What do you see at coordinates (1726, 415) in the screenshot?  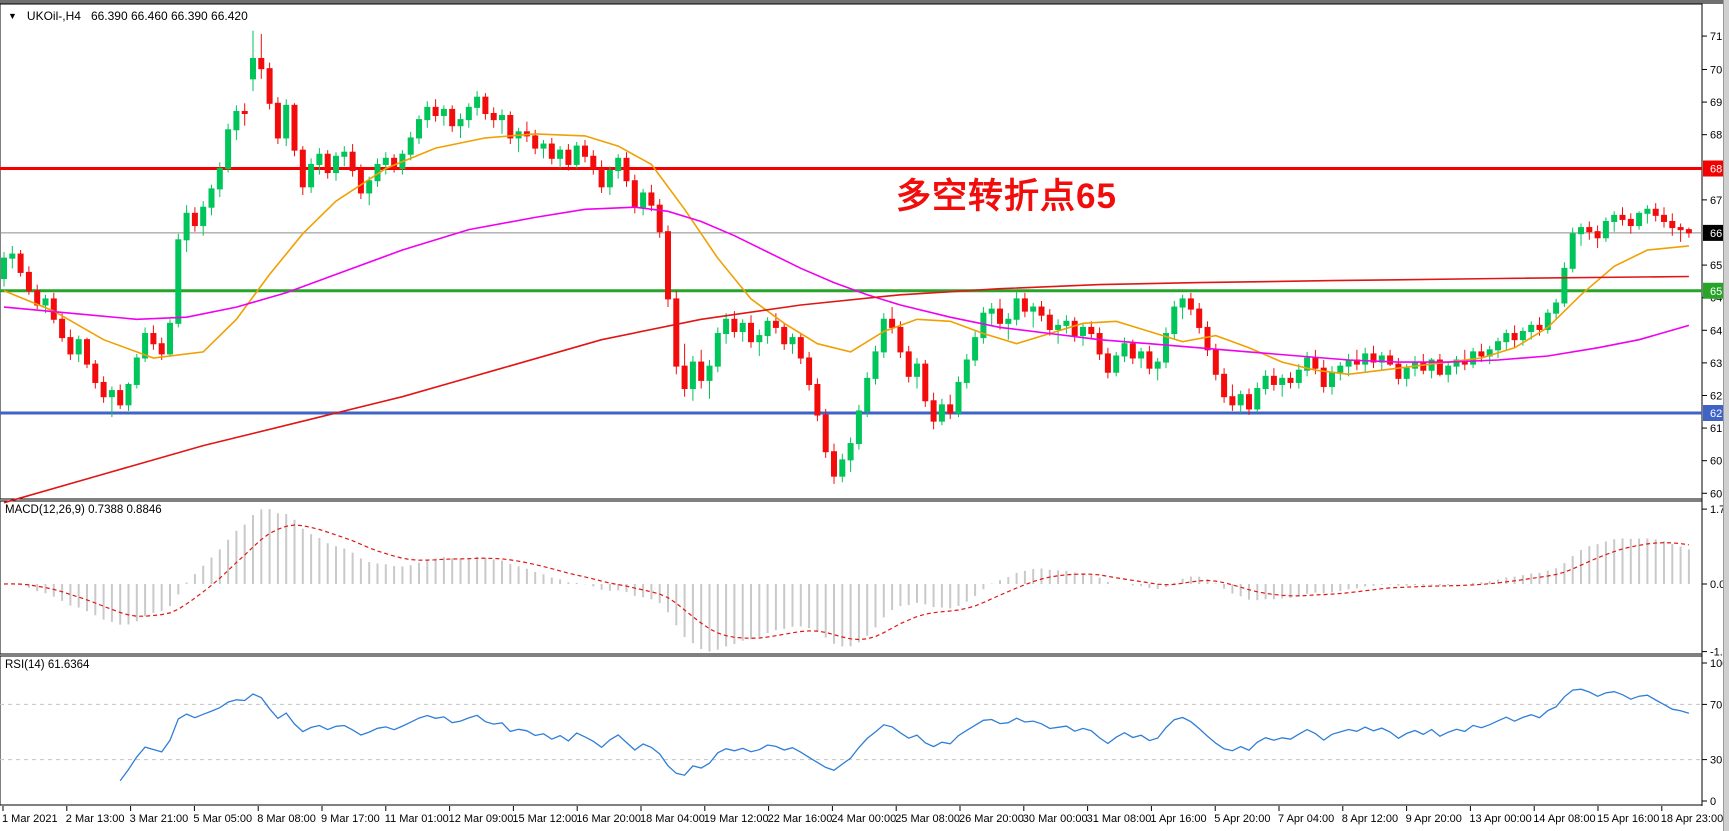 I see `window-right-border` at bounding box center [1726, 415].